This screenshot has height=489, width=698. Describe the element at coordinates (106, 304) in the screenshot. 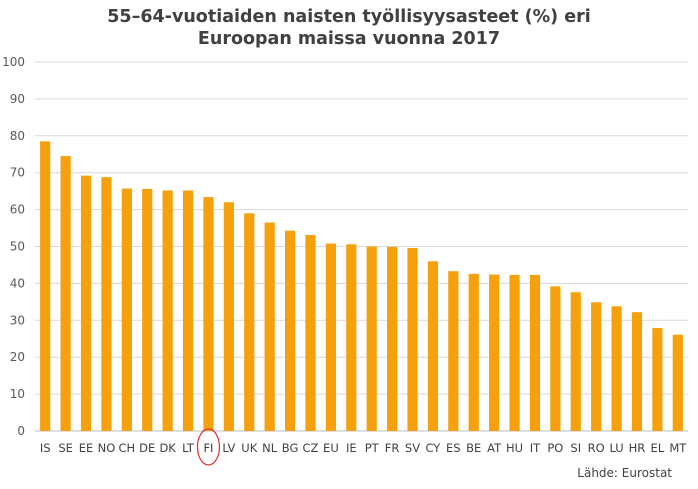

I see `bar-no` at that location.